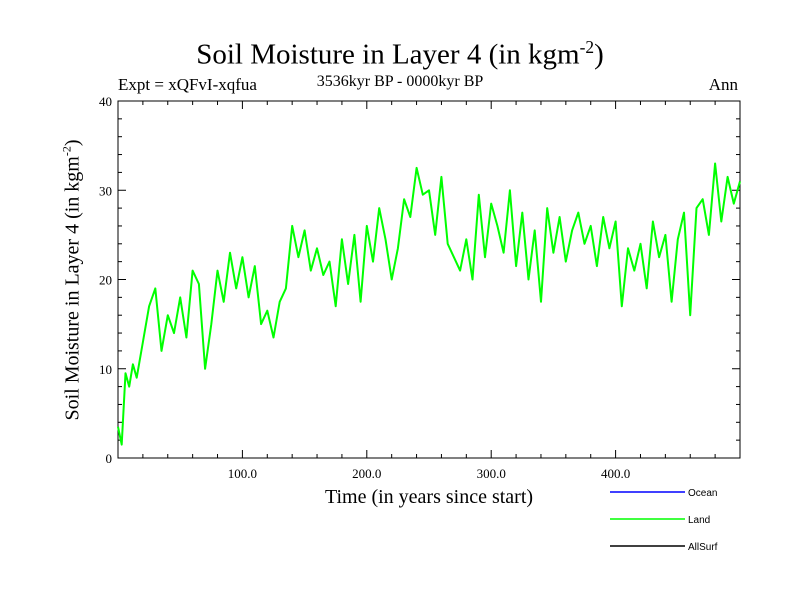 The width and height of the screenshot is (800, 600). Describe the element at coordinates (702, 493) in the screenshot. I see `legend-label-ocean: Ocean` at that location.